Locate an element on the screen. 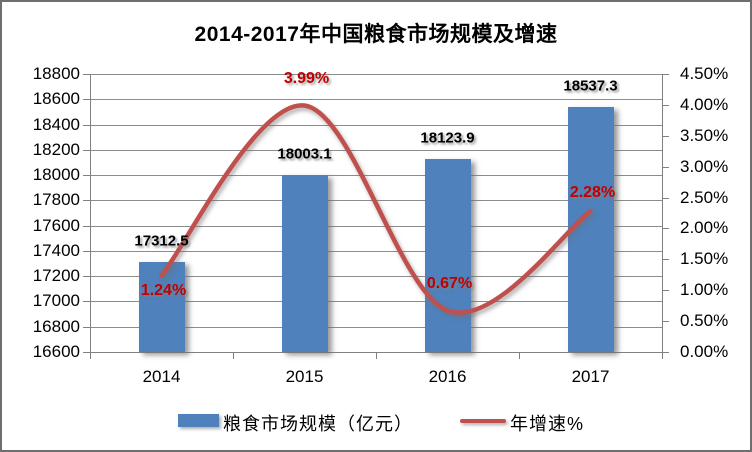 This screenshot has height=452, width=752. y-axis-right-label: 2.50% is located at coordinates (704, 197).